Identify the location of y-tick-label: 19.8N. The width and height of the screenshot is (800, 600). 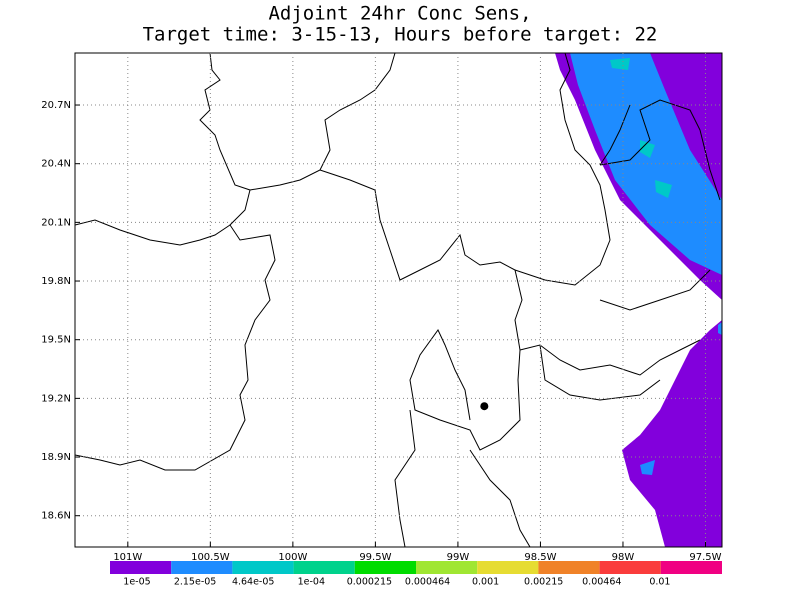
(56, 281).